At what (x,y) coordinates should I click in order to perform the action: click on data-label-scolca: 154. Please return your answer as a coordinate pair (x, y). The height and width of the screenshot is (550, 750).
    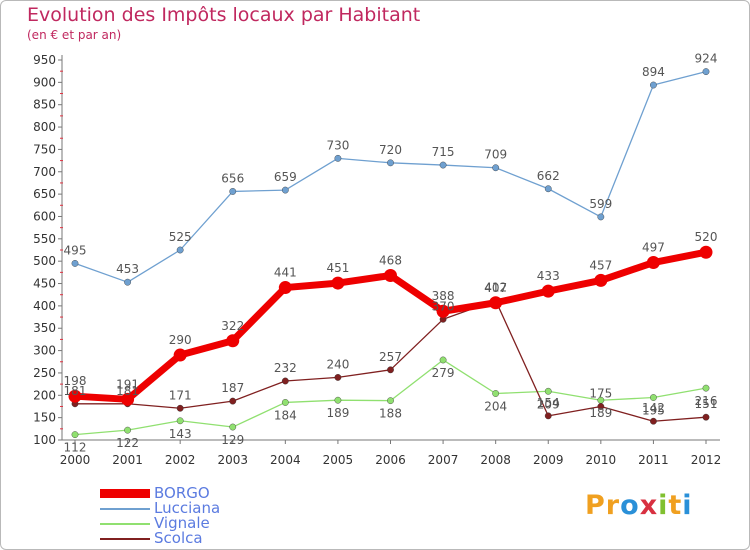
    Looking at the image, I should click on (548, 403).